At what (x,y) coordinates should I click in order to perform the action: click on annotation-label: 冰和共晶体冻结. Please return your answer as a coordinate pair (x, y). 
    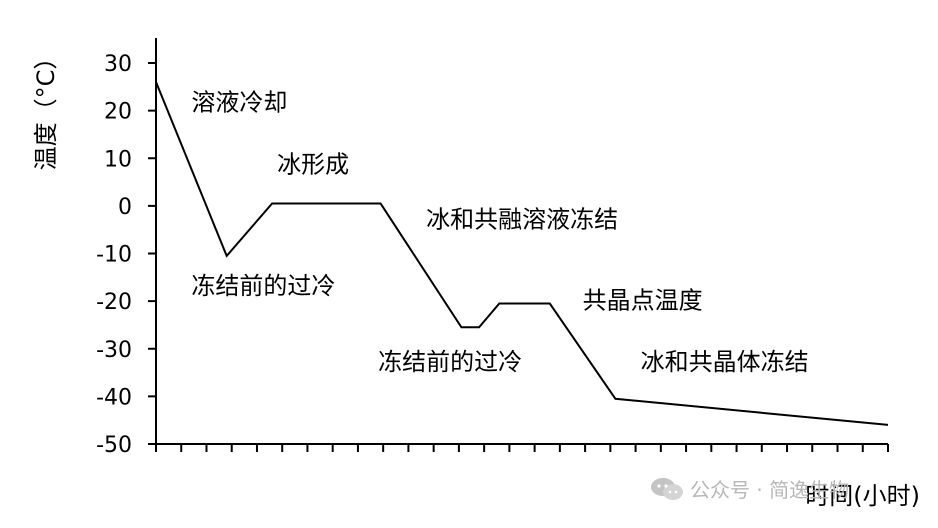
    Looking at the image, I should click on (725, 362).